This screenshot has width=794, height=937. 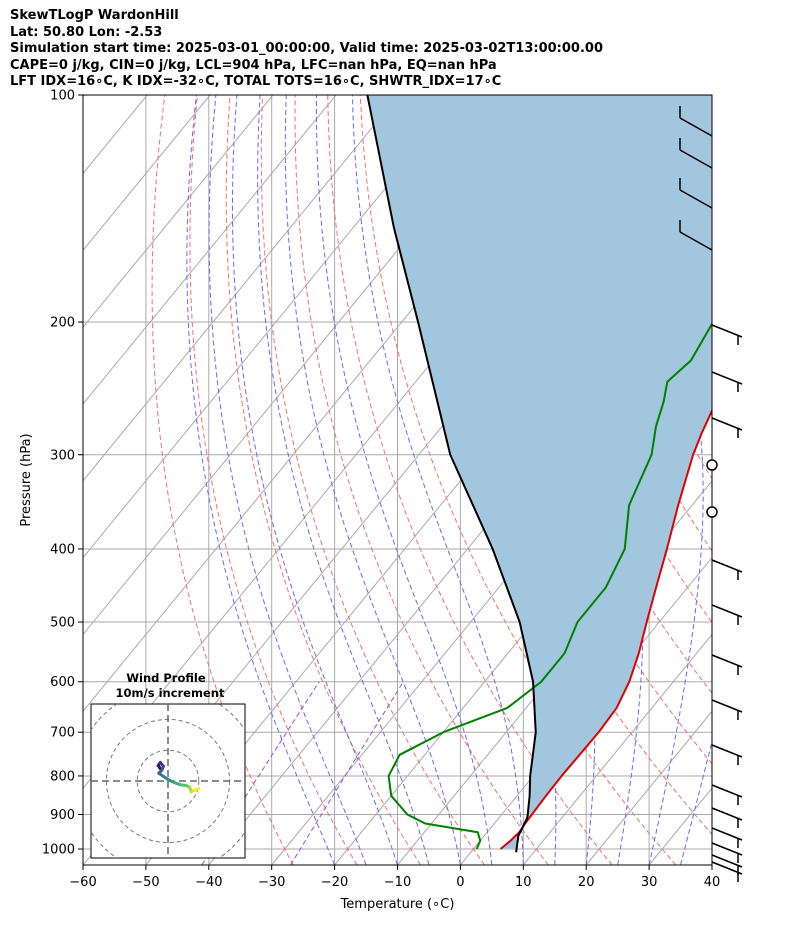 What do you see at coordinates (712, 882) in the screenshot?
I see `x-tick-label: 40` at bounding box center [712, 882].